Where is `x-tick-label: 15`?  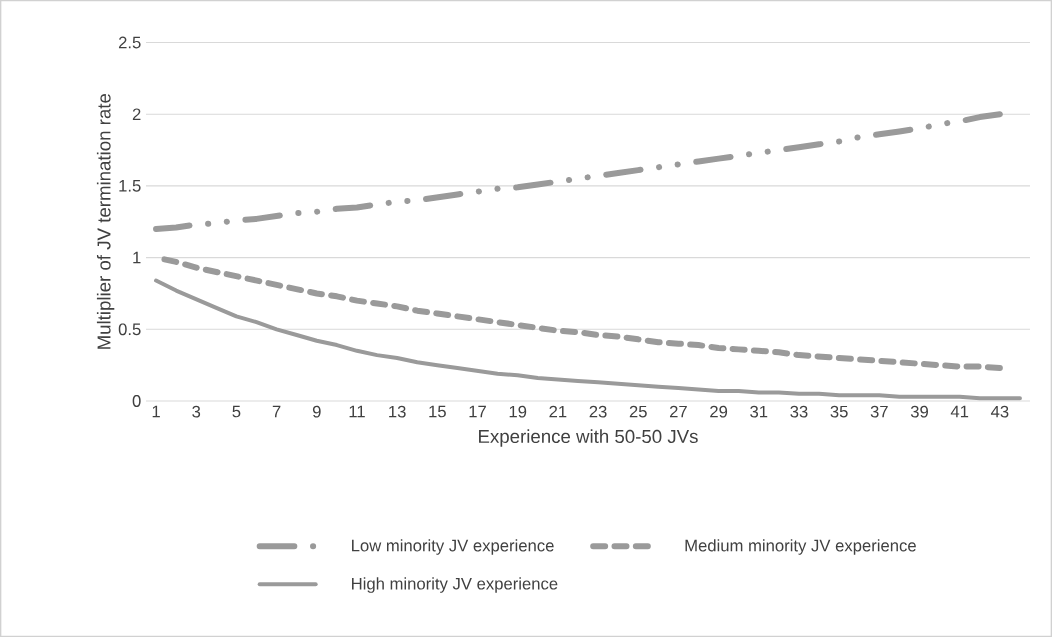
x-tick-label: 15 is located at coordinates (437, 411).